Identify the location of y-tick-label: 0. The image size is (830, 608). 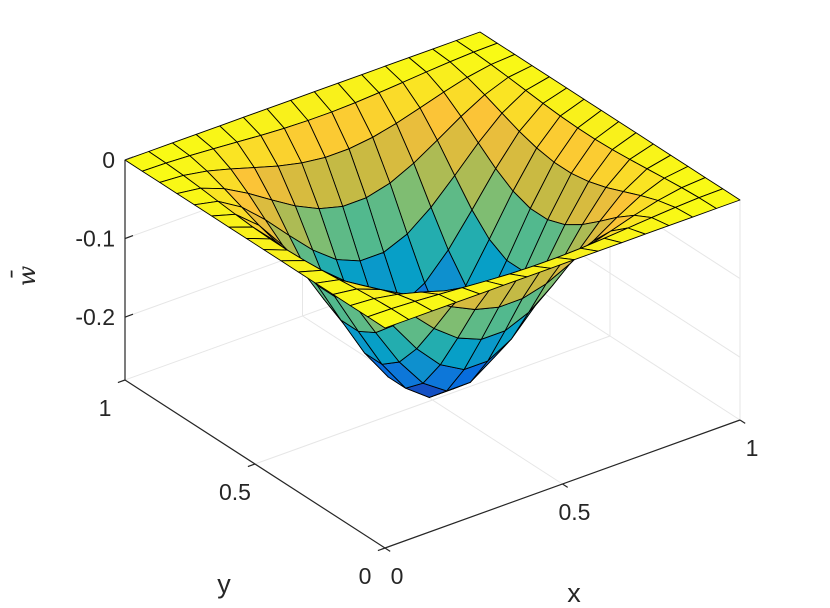
(365, 576).